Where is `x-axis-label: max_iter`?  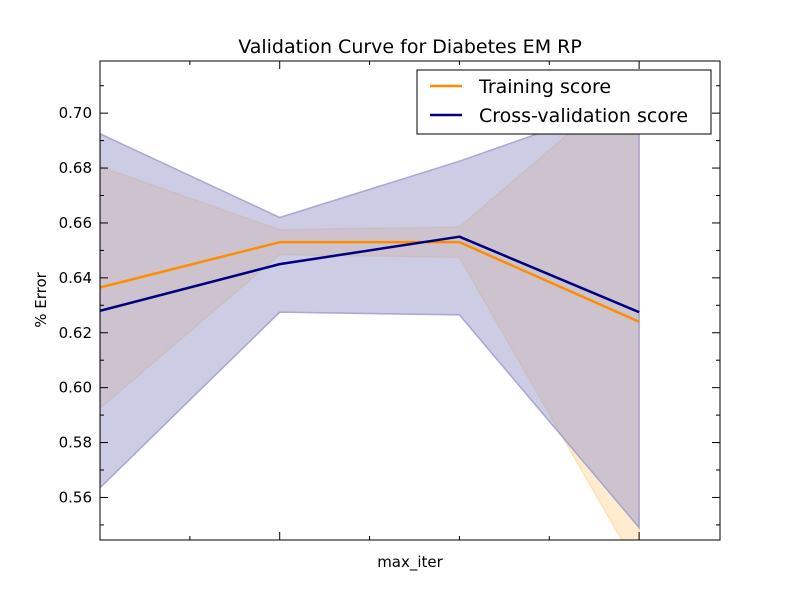
x-axis-label: max_iter is located at coordinates (410, 562).